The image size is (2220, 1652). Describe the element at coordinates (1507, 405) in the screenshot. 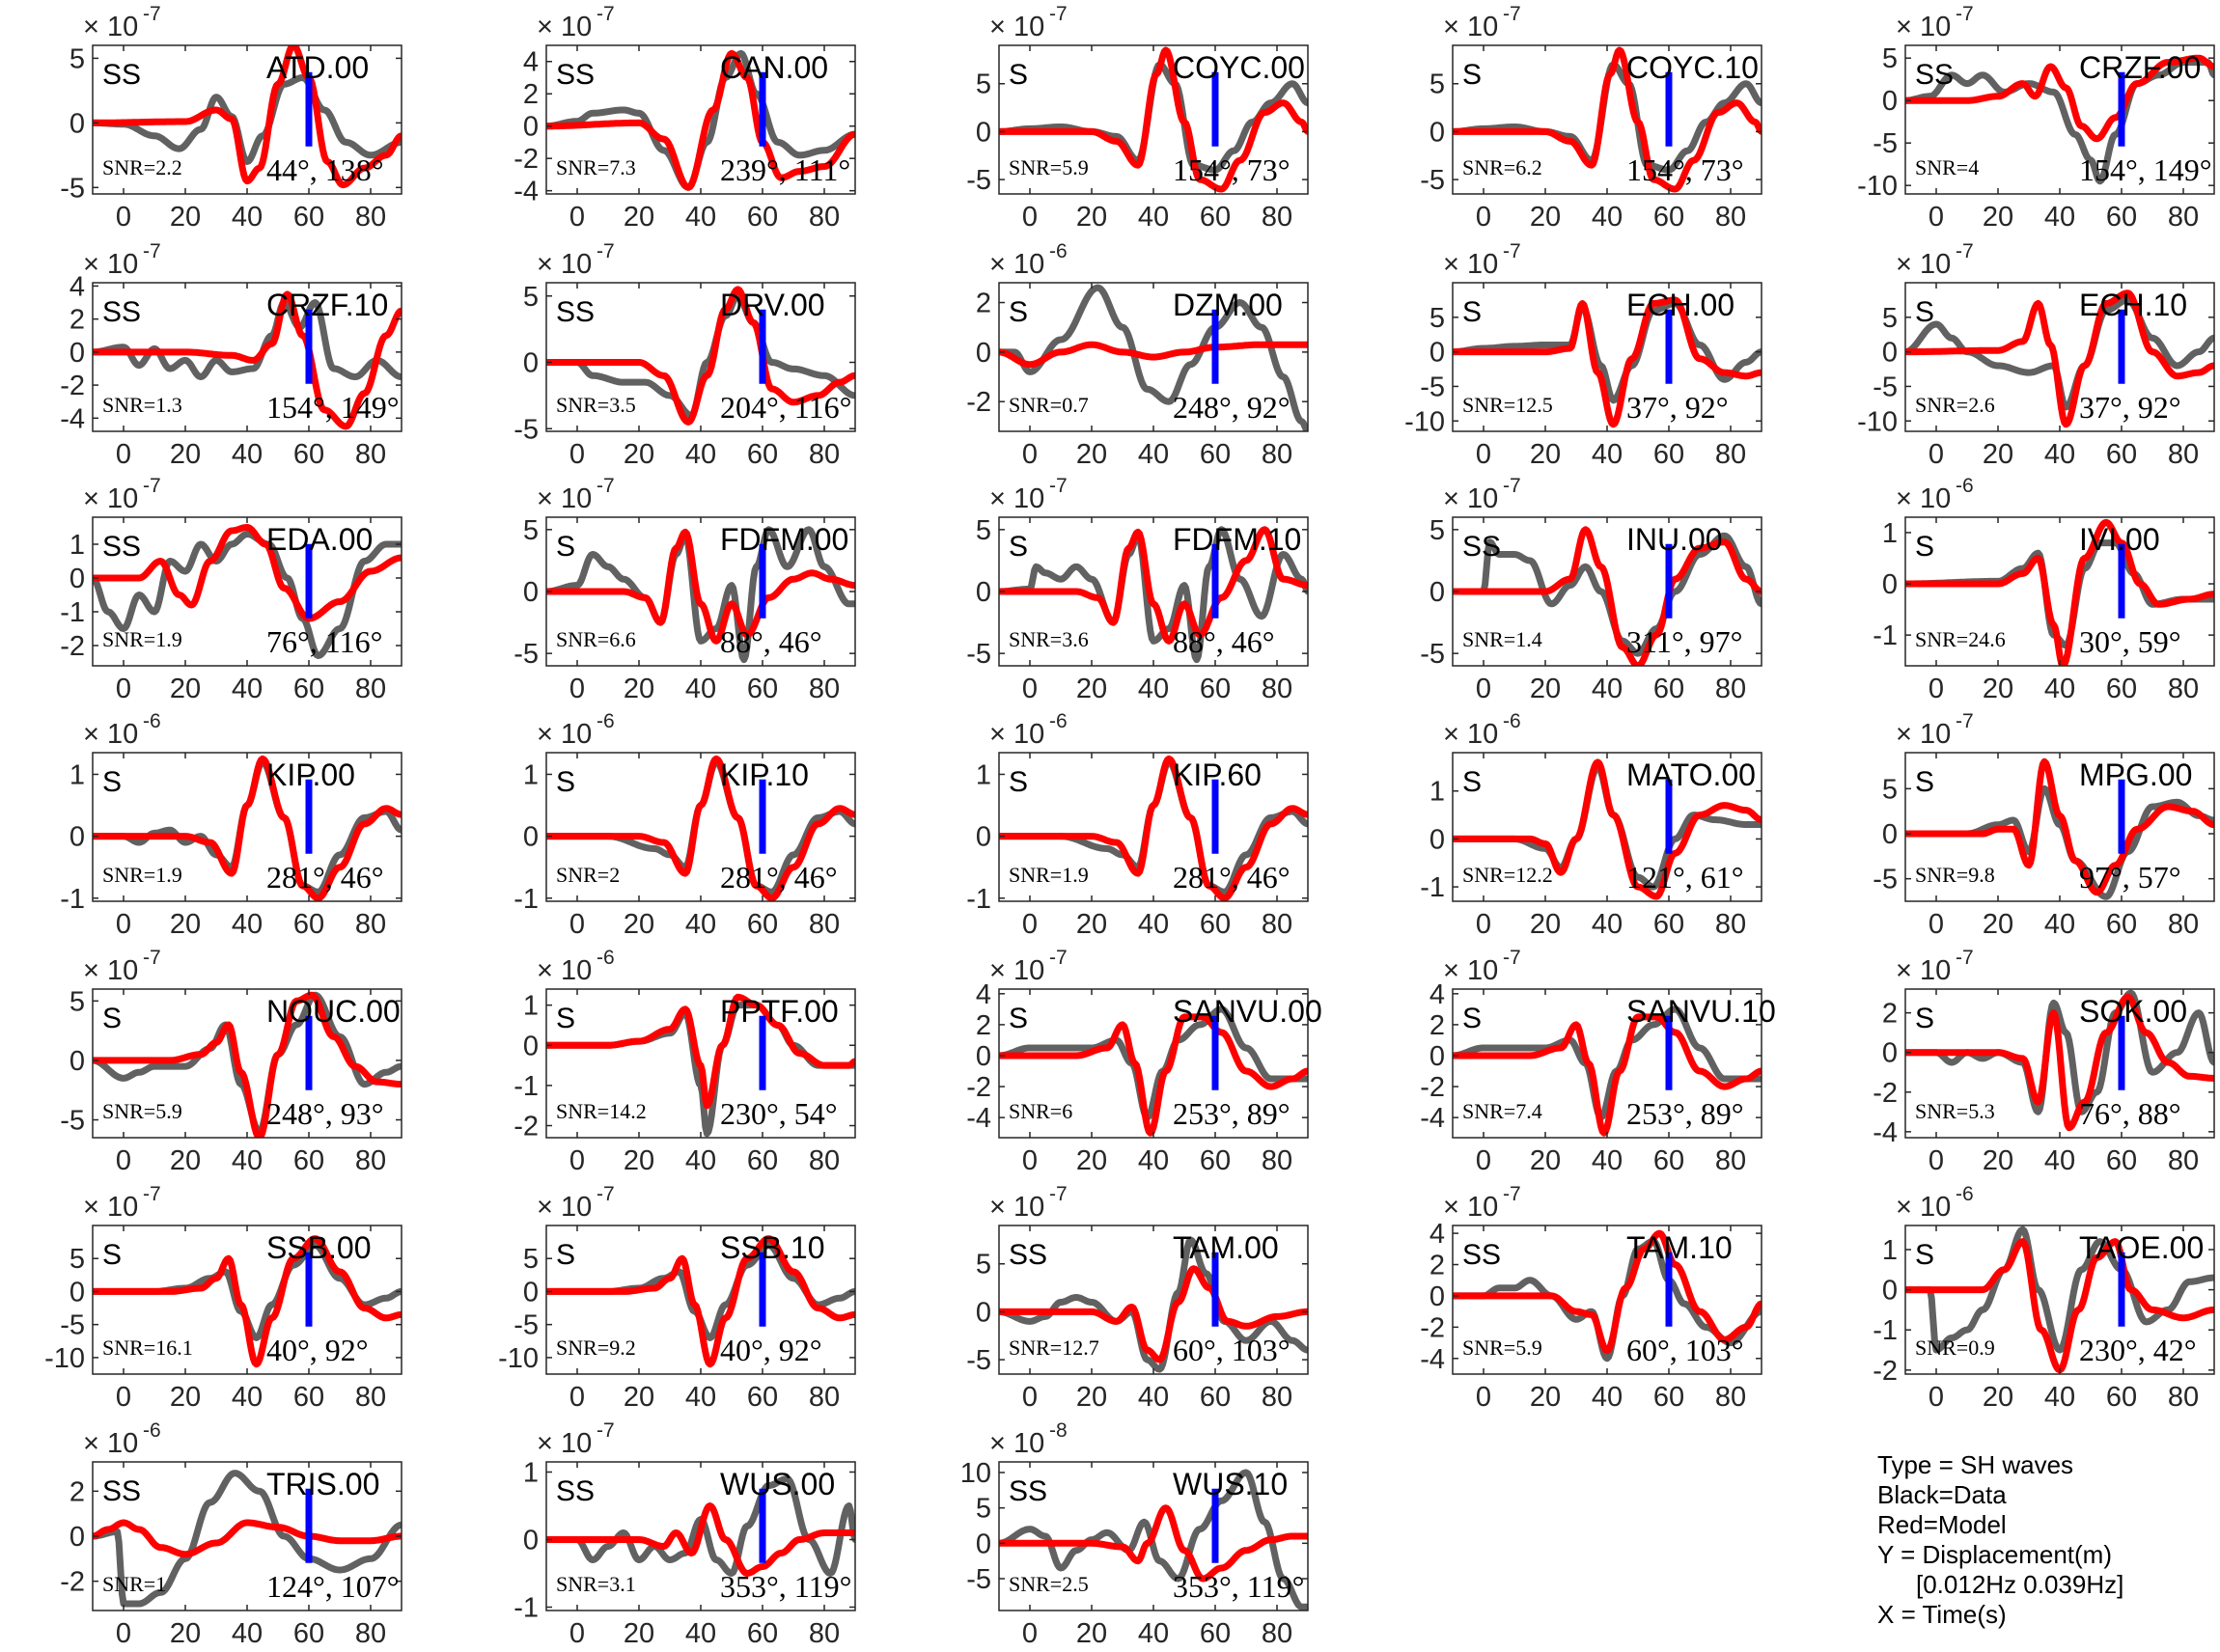

I see `snr-label: SNR=12.5` at that location.